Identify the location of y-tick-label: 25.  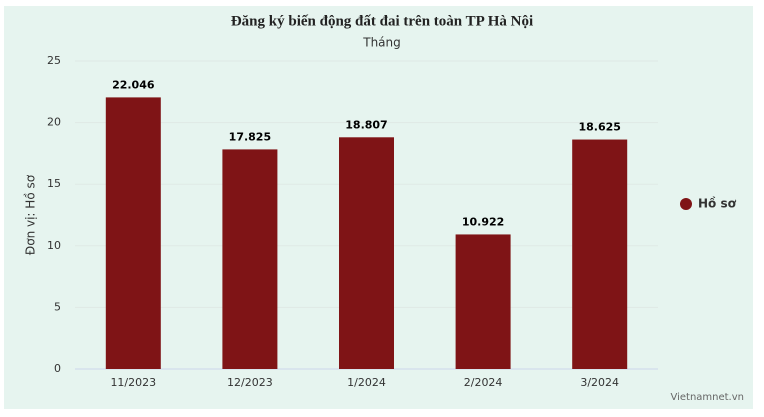
(54, 60).